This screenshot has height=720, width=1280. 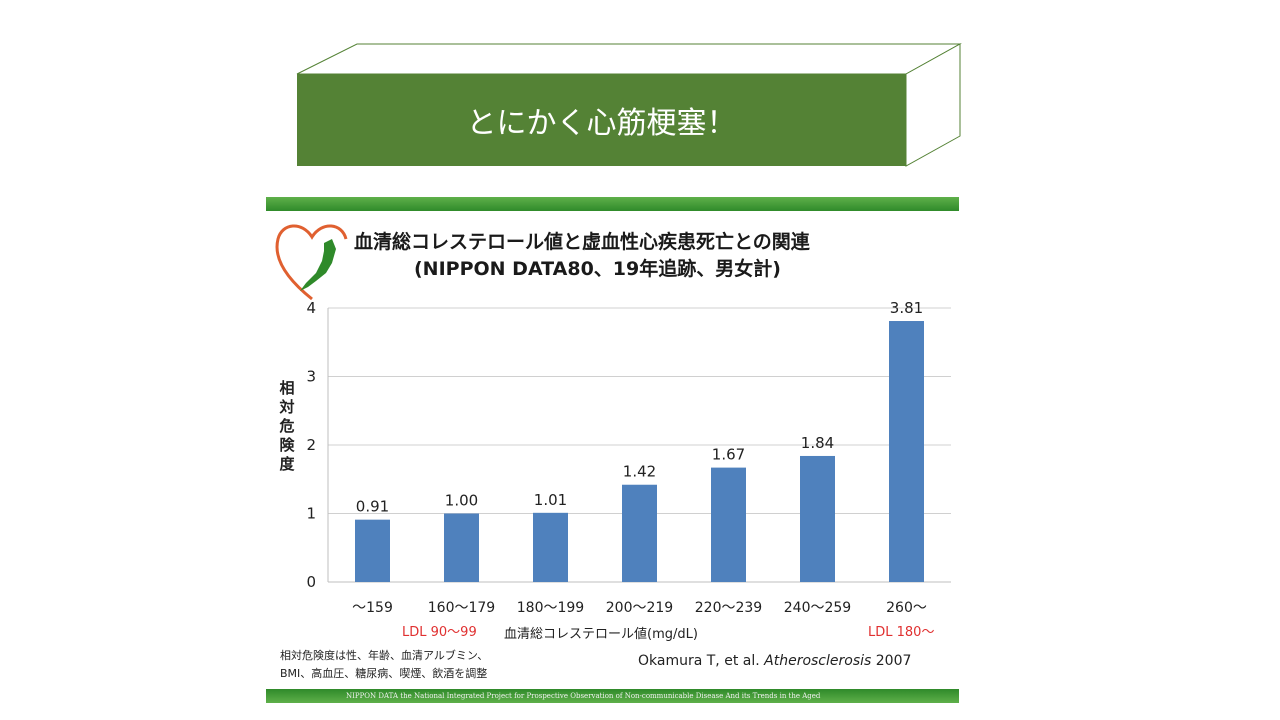 I want to click on bar-value-label: 1.00, so click(x=461, y=501).